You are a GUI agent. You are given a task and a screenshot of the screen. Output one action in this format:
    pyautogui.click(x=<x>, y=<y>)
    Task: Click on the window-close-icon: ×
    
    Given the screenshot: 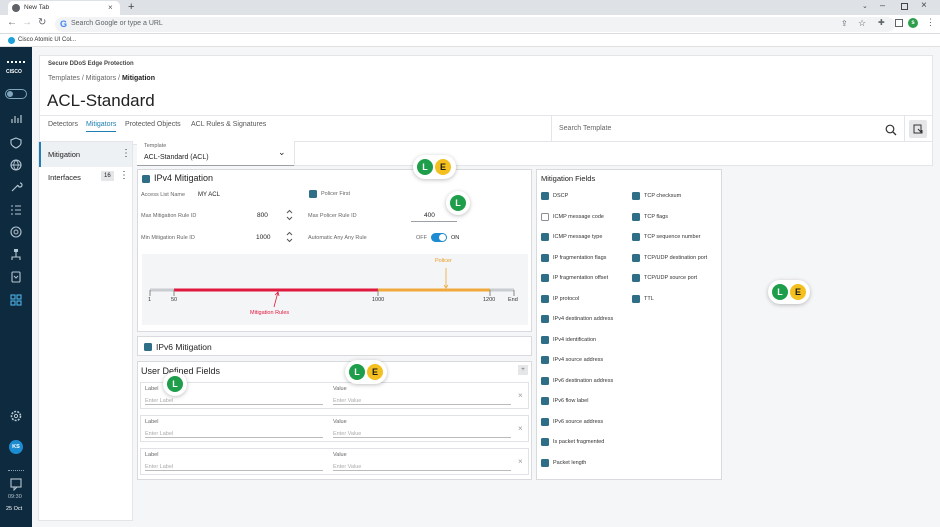 What is the action you would take?
    pyautogui.click(x=924, y=5)
    